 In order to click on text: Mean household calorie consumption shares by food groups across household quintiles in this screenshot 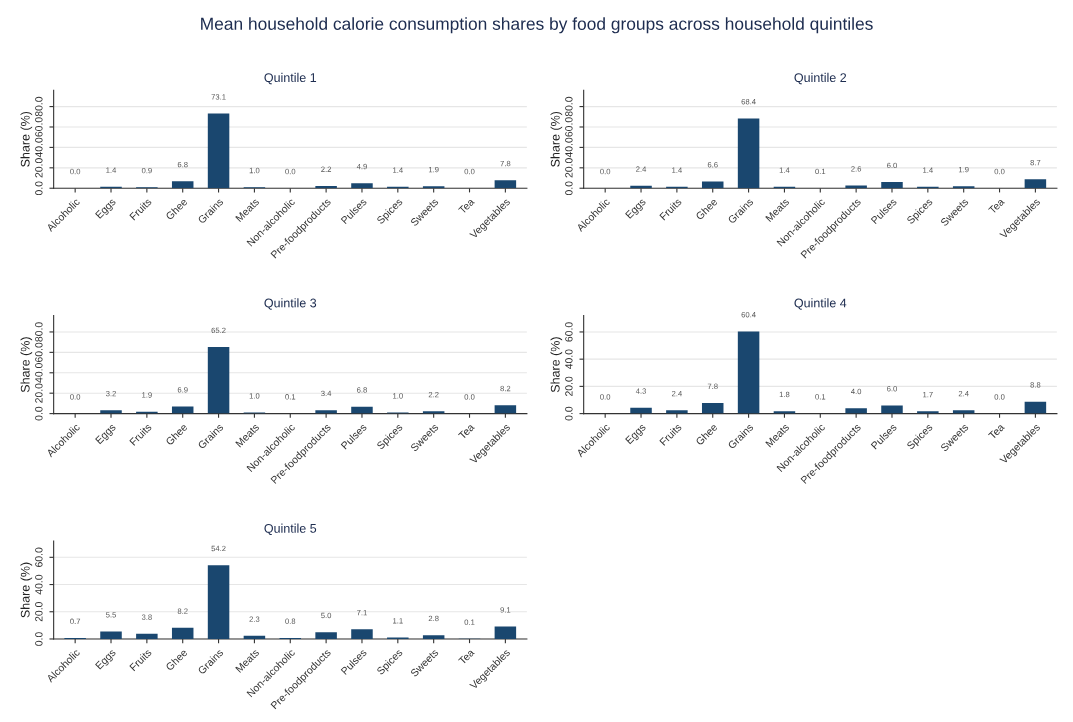, I will do `click(537, 25)`.